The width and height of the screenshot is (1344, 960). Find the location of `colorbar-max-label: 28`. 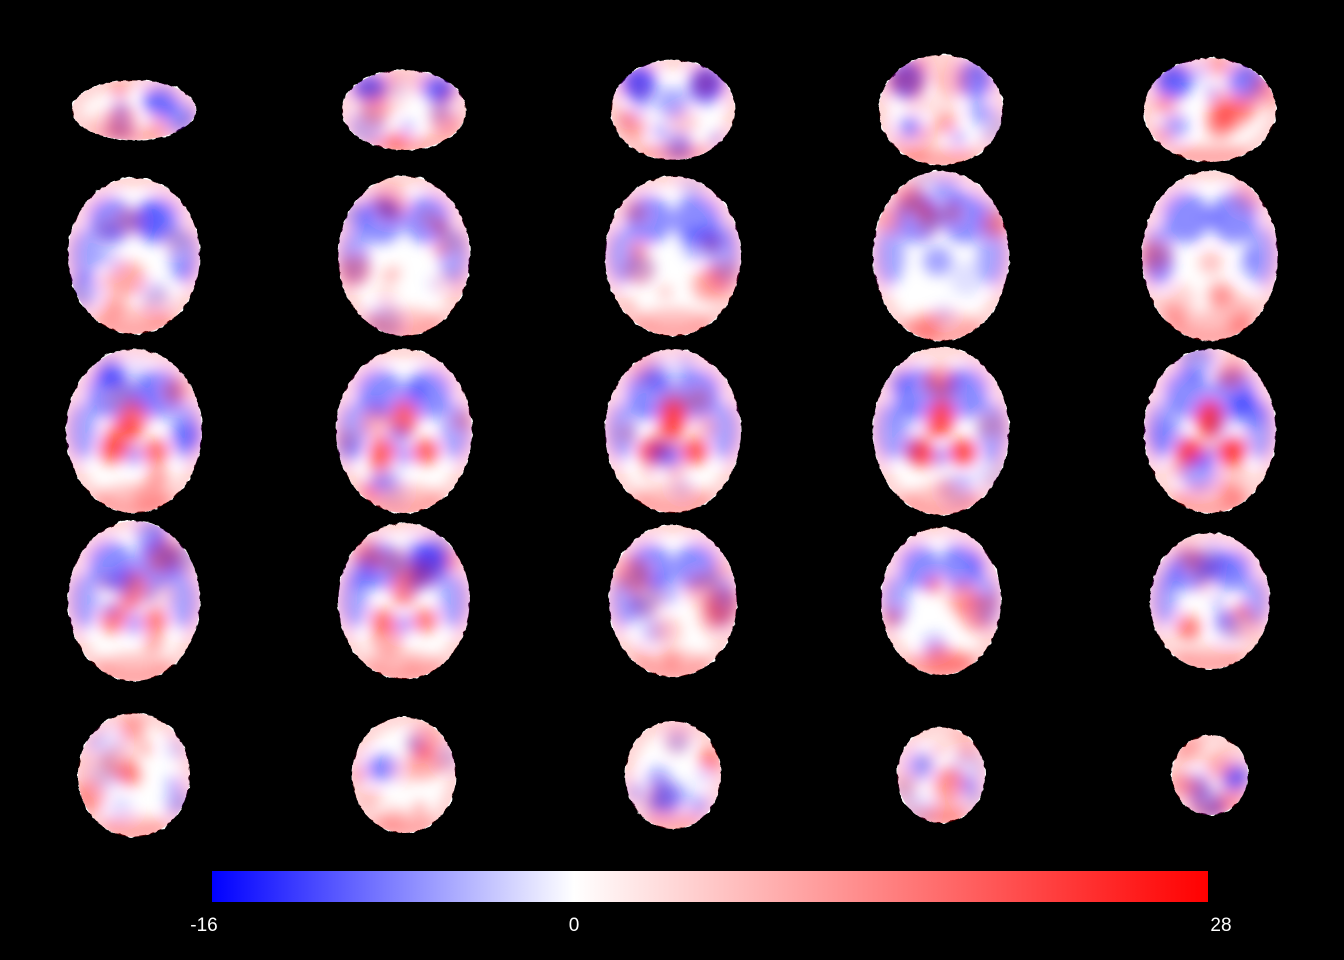

colorbar-max-label: 28 is located at coordinates (1221, 925).